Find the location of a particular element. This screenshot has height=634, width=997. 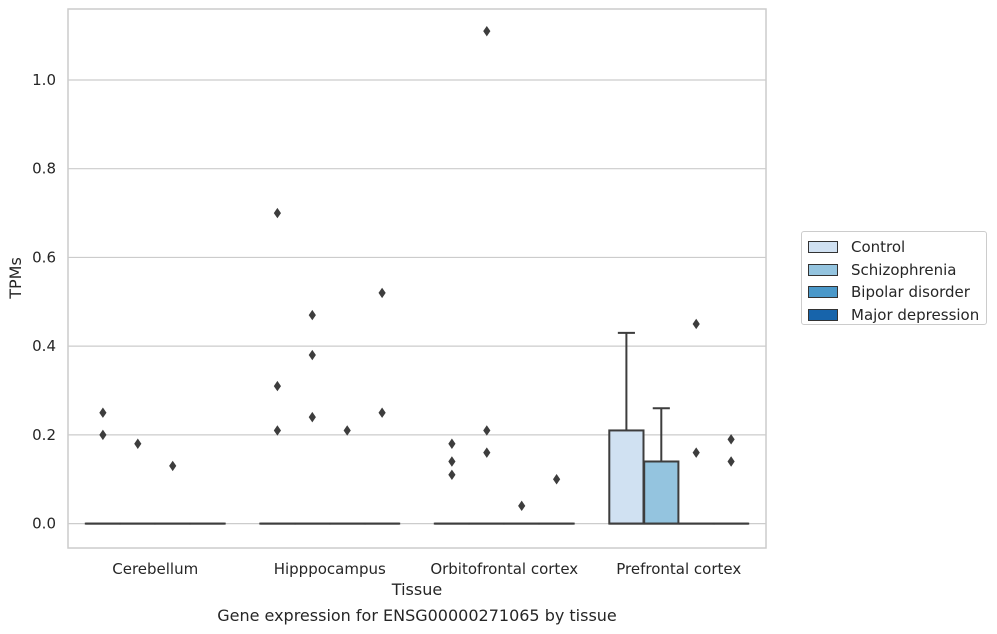

y-tick-labels: 0.0 0.2 0.4 0.6 0.8 1.0 is located at coordinates (44, 302).